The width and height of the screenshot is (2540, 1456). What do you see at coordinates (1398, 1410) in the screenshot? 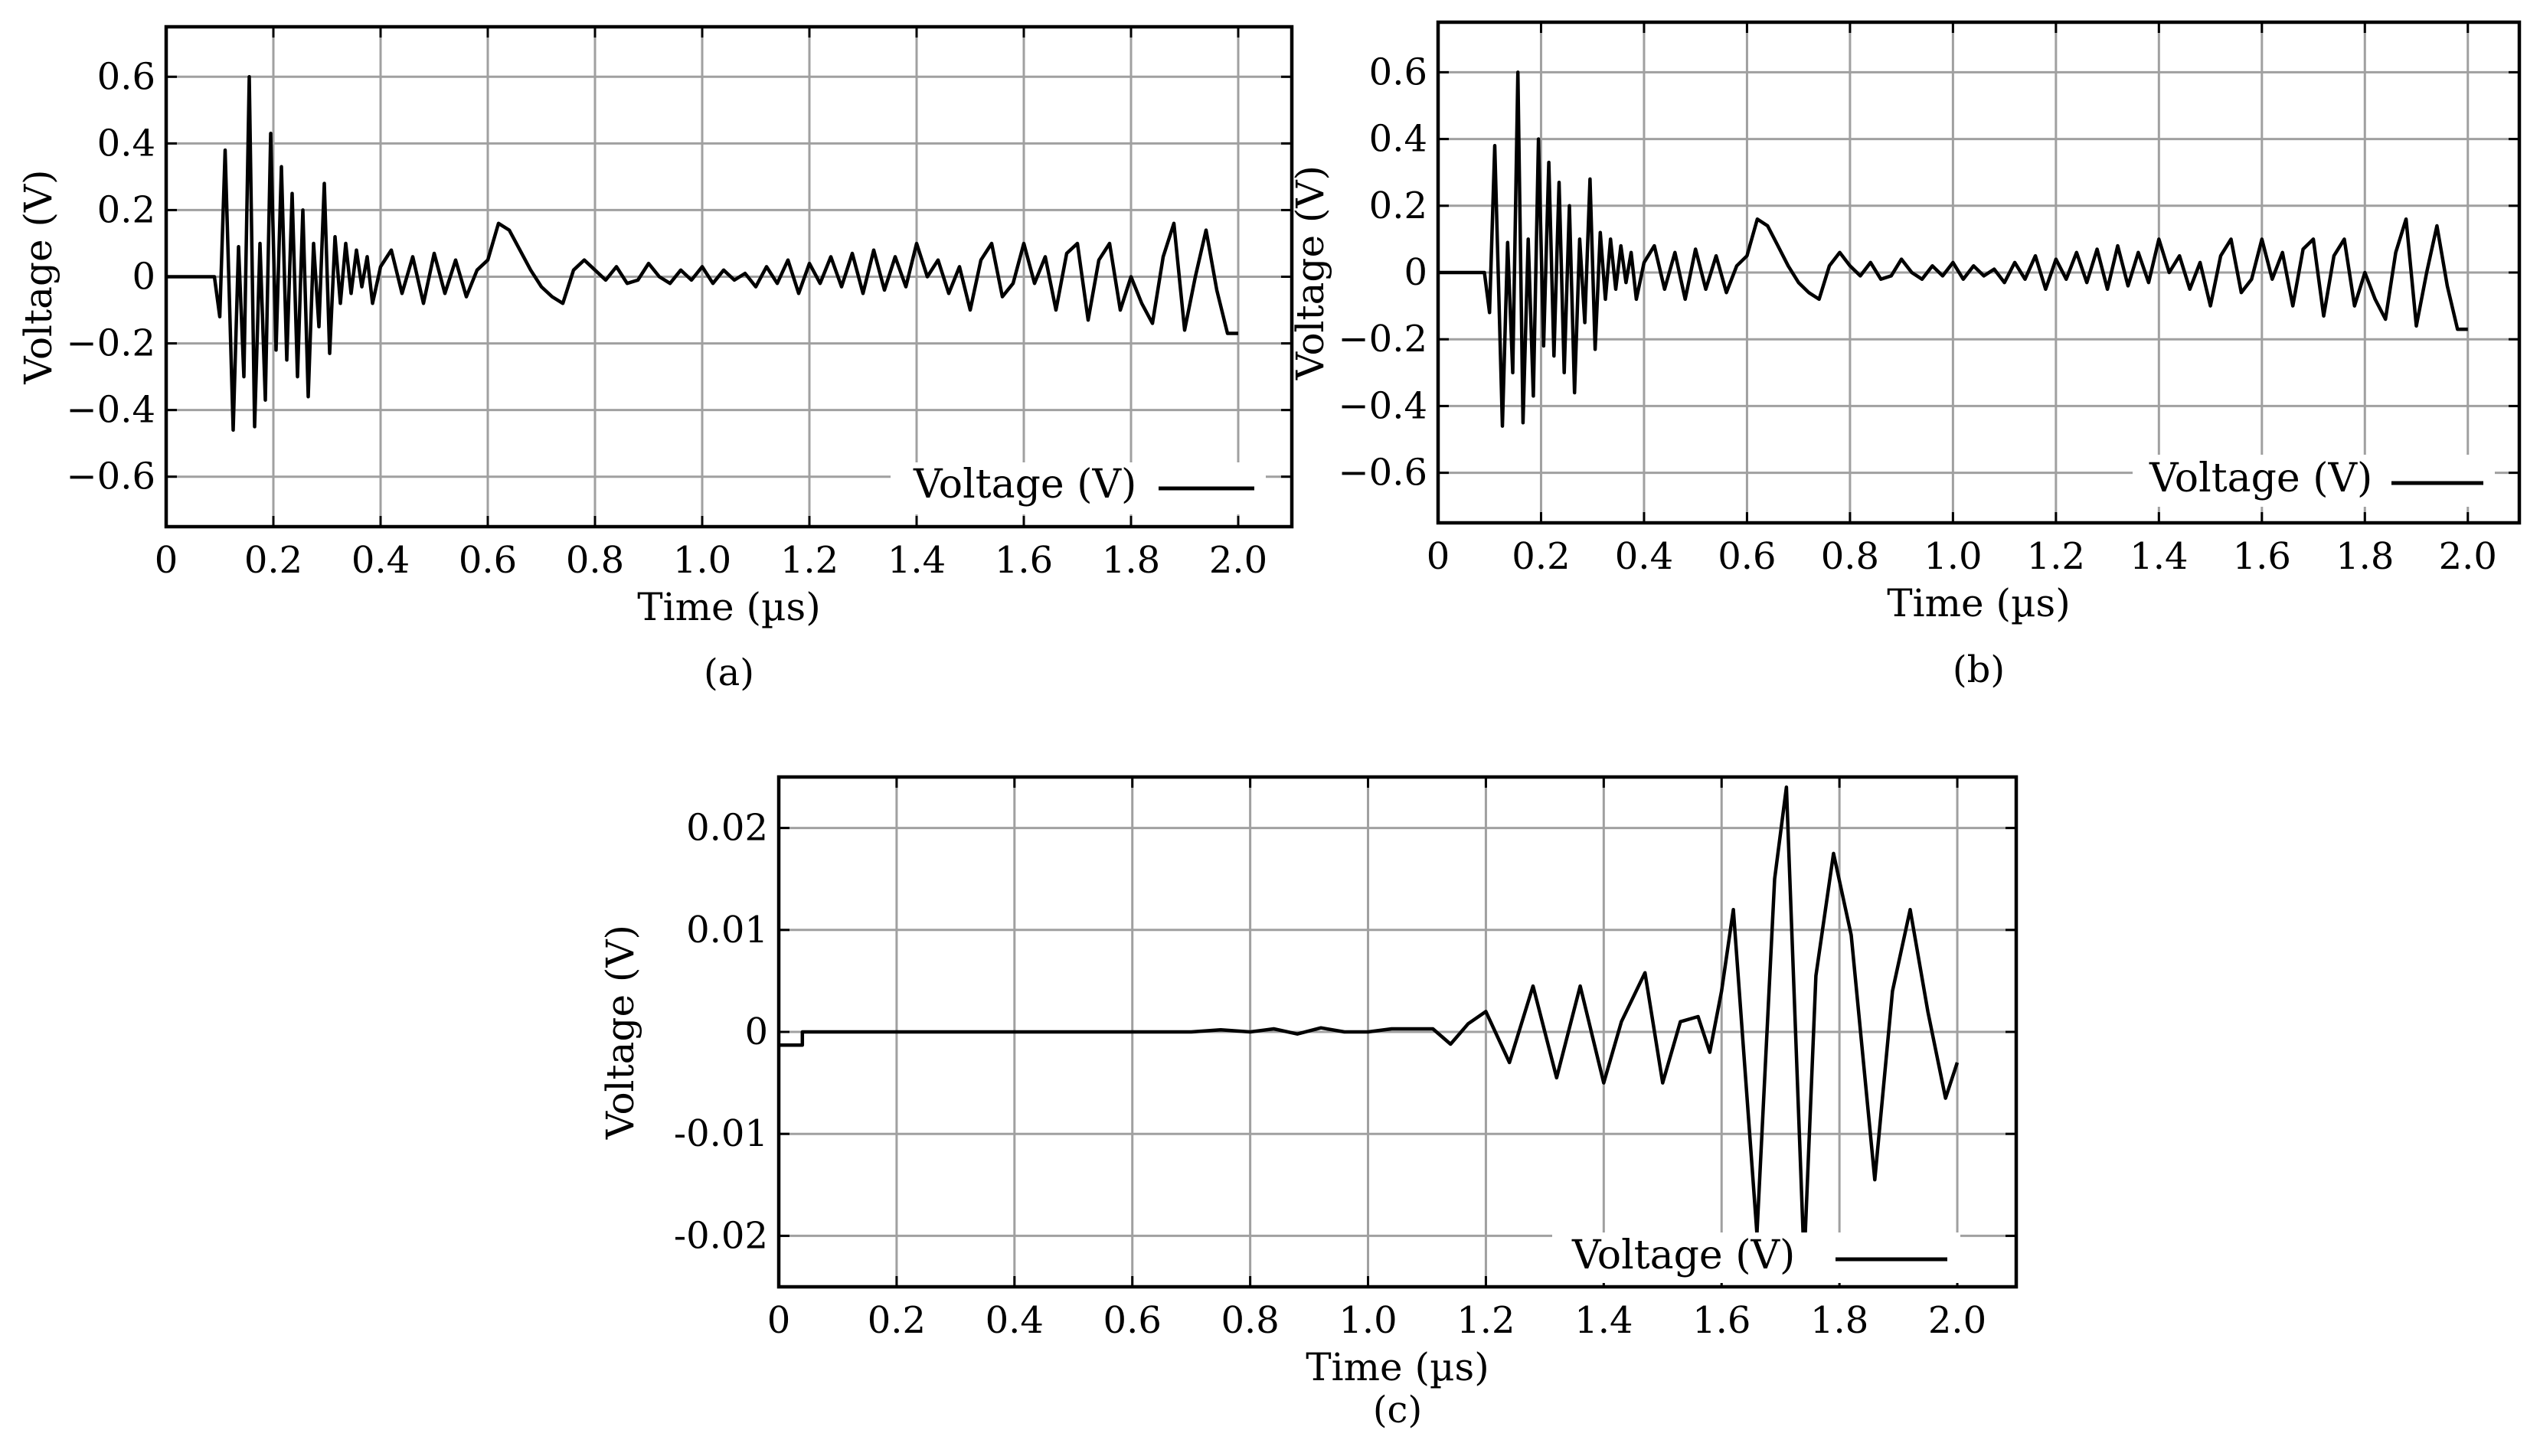
I see `panel-caption: (c)` at bounding box center [1398, 1410].